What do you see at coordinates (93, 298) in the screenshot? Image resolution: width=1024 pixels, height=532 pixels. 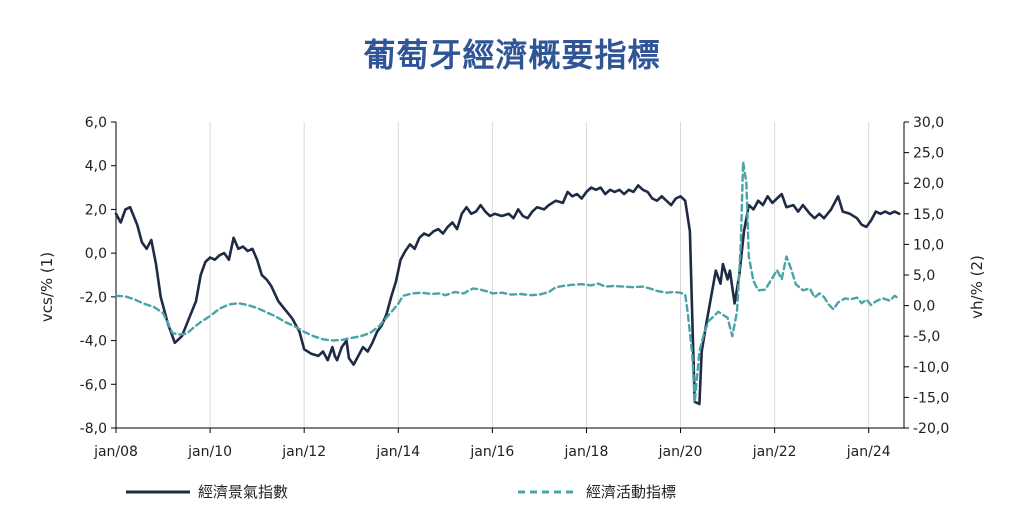 I see `left-tick-label: -2,0` at bounding box center [93, 298].